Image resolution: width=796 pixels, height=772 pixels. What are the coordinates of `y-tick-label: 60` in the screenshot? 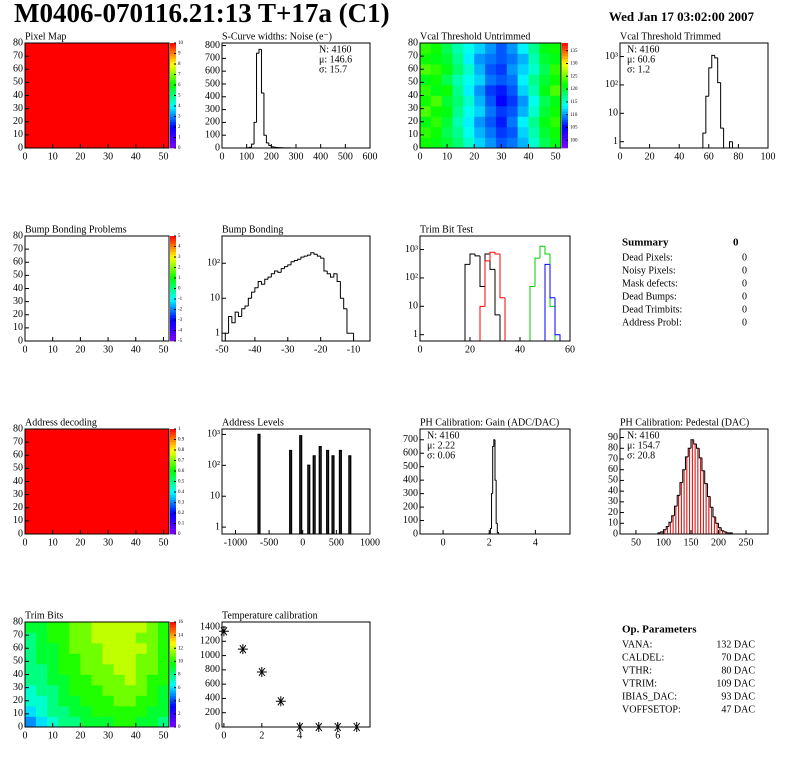 It's located at (613, 469).